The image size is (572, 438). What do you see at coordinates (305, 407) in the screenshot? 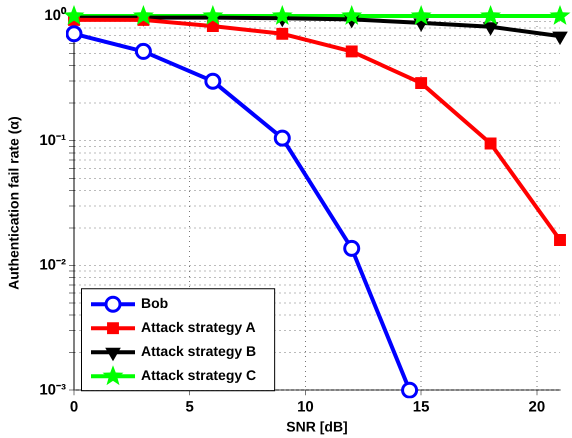
I see `x-tick-label: 10` at bounding box center [305, 407].